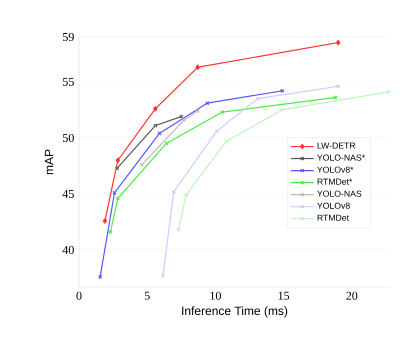 The image size is (413, 341). What do you see at coordinates (215, 296) in the screenshot?
I see `x-tick-label: 10` at bounding box center [215, 296].